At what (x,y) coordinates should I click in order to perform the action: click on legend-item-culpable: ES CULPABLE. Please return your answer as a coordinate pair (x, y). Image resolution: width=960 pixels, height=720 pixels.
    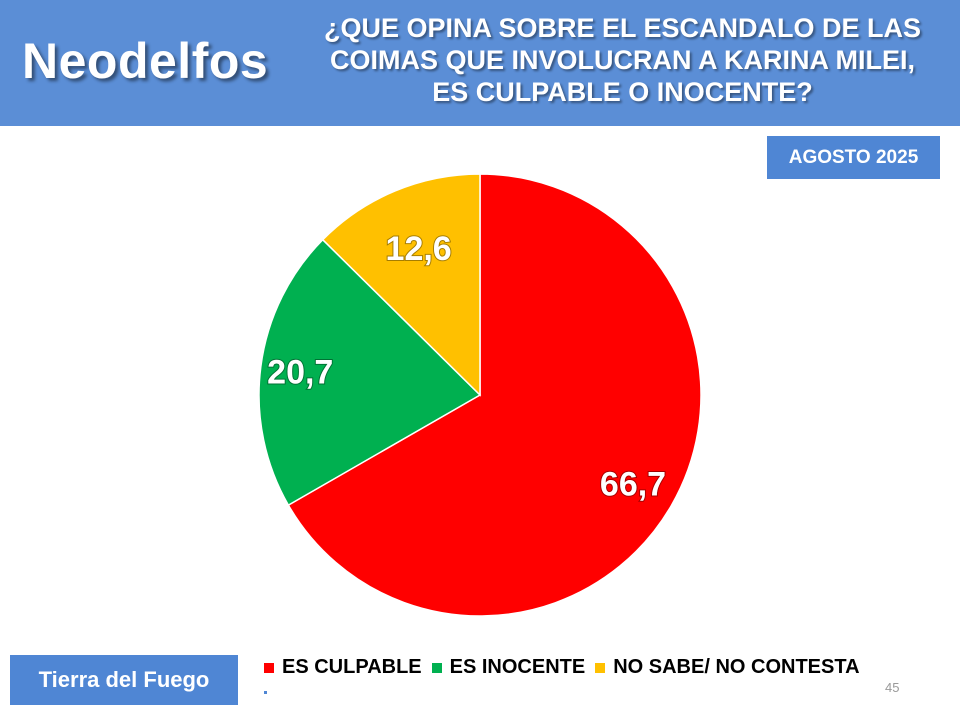
    Looking at the image, I should click on (343, 667).